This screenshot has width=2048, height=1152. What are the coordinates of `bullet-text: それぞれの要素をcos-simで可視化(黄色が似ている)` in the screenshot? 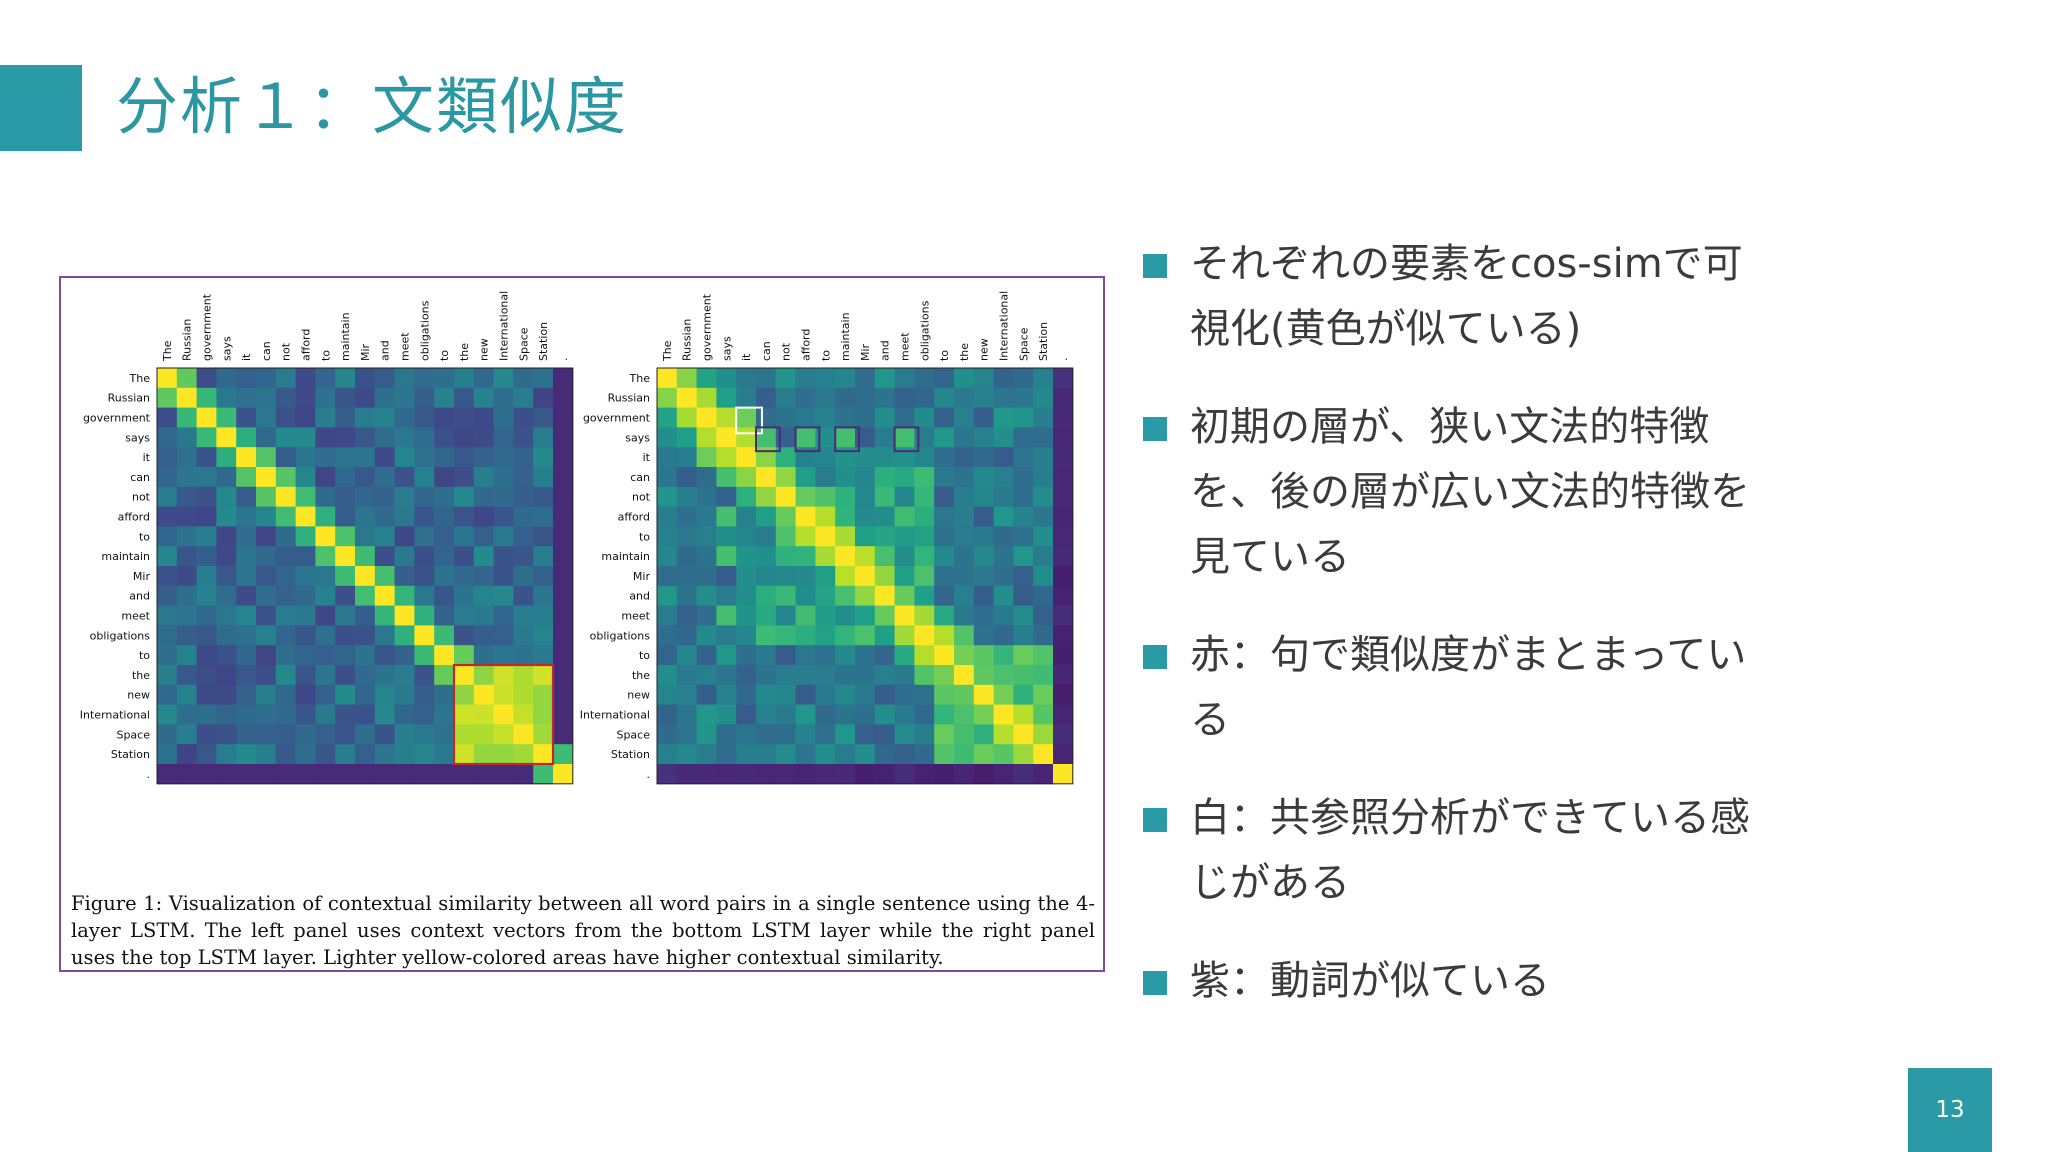 It's located at (1466, 296).